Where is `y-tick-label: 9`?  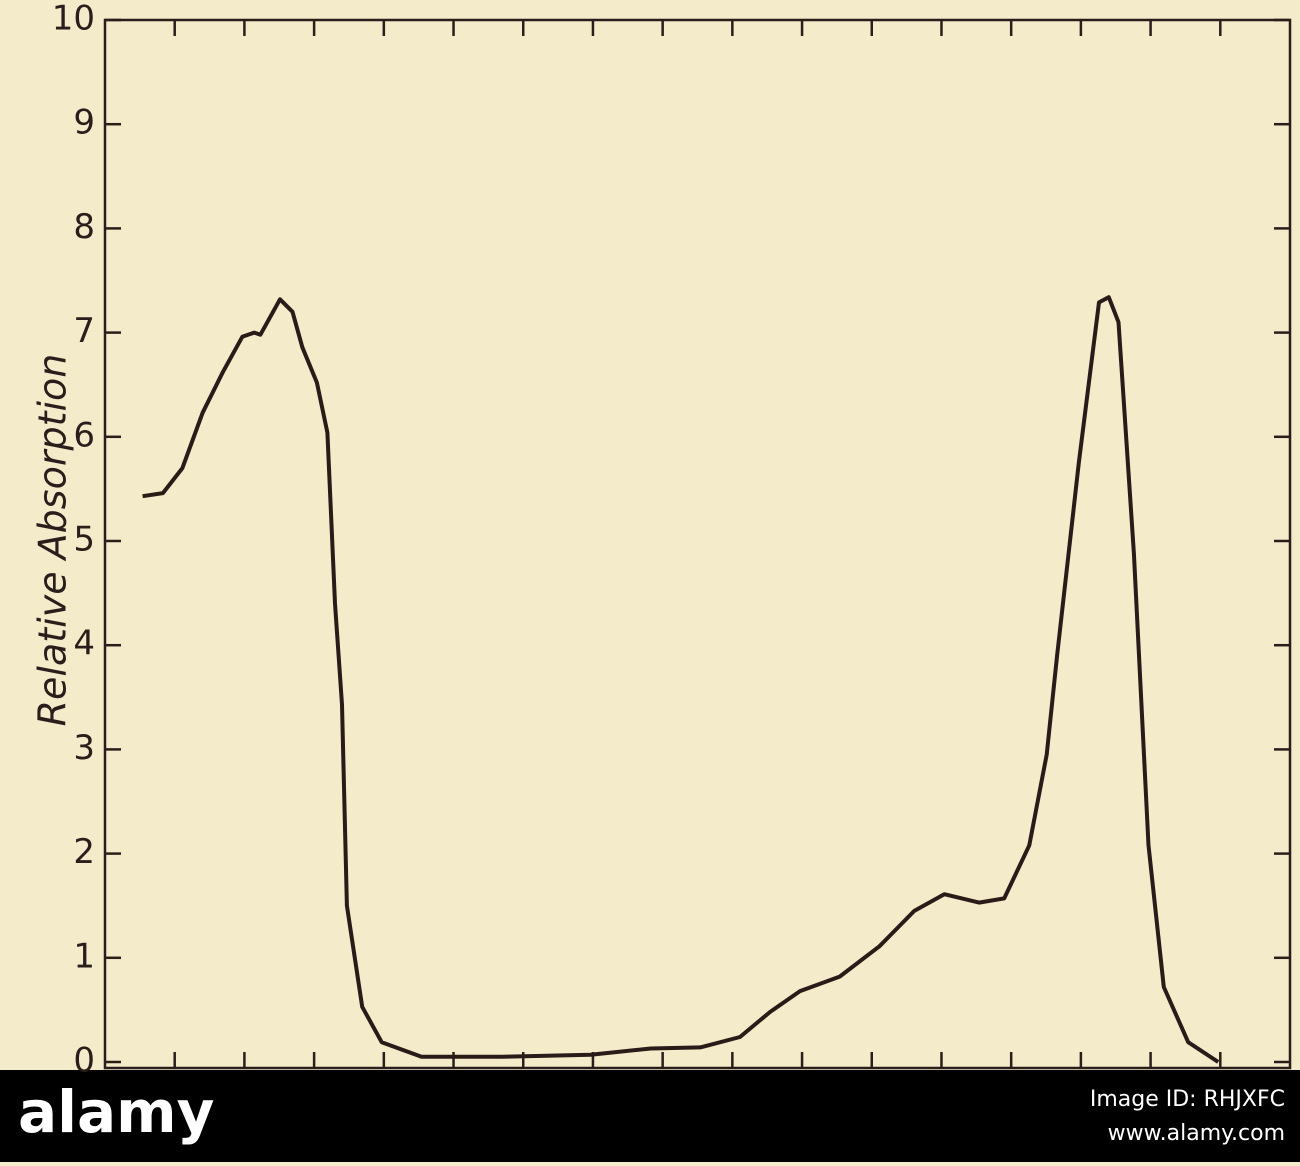
y-tick-label: 9 is located at coordinates (84, 123).